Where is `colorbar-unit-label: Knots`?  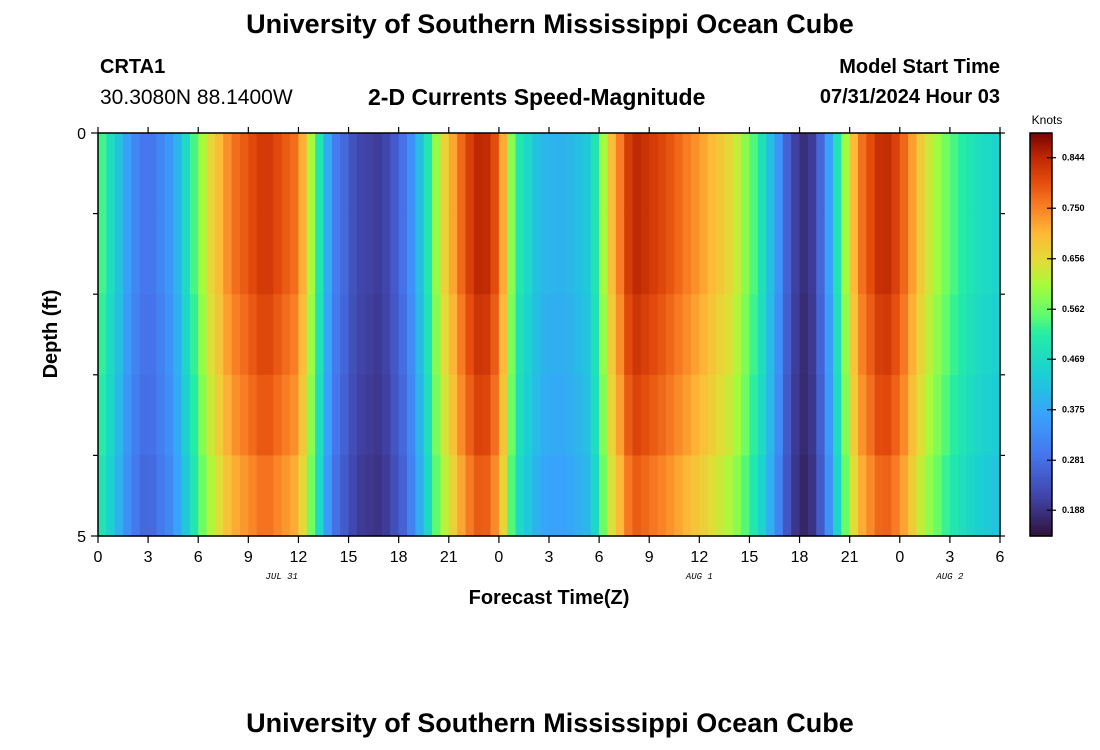 colorbar-unit-label: Knots is located at coordinates (1047, 120).